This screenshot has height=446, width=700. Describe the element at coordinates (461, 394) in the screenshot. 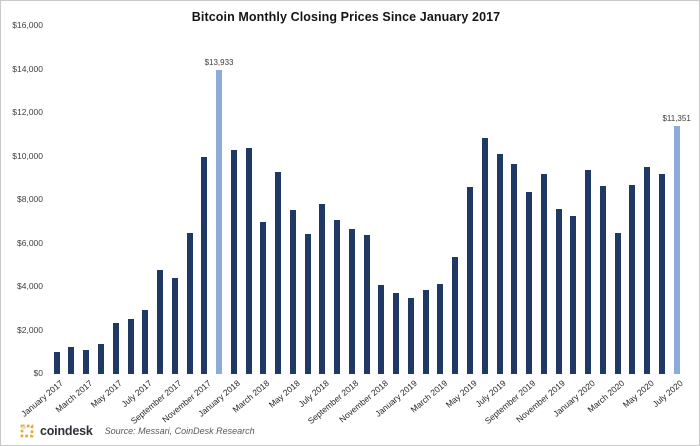

I see `x-axis-tick-label: May 2019` at that location.